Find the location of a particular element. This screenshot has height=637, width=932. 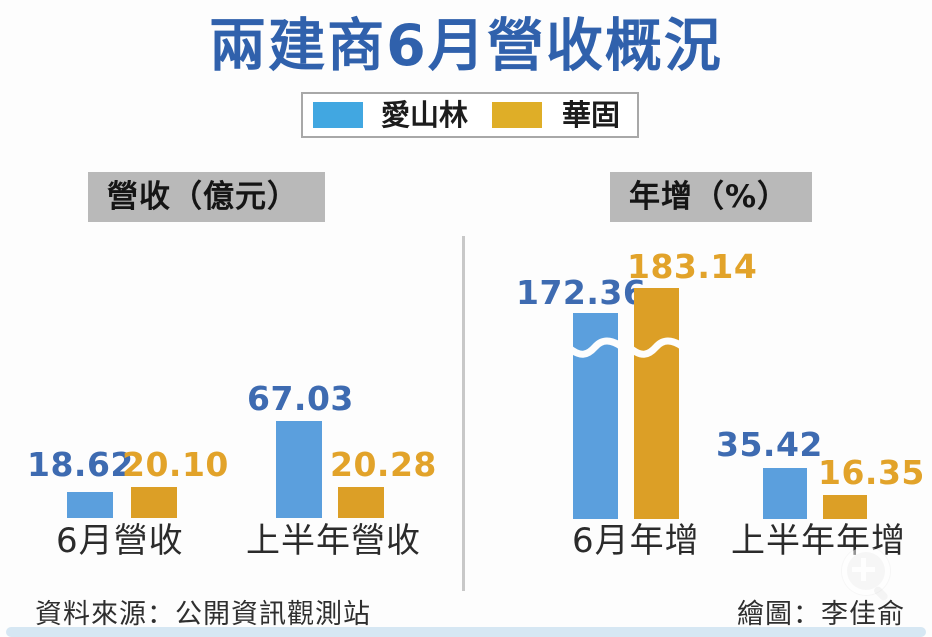

value-label-h1-revenue-huaku: 20.28 is located at coordinates (383, 464).